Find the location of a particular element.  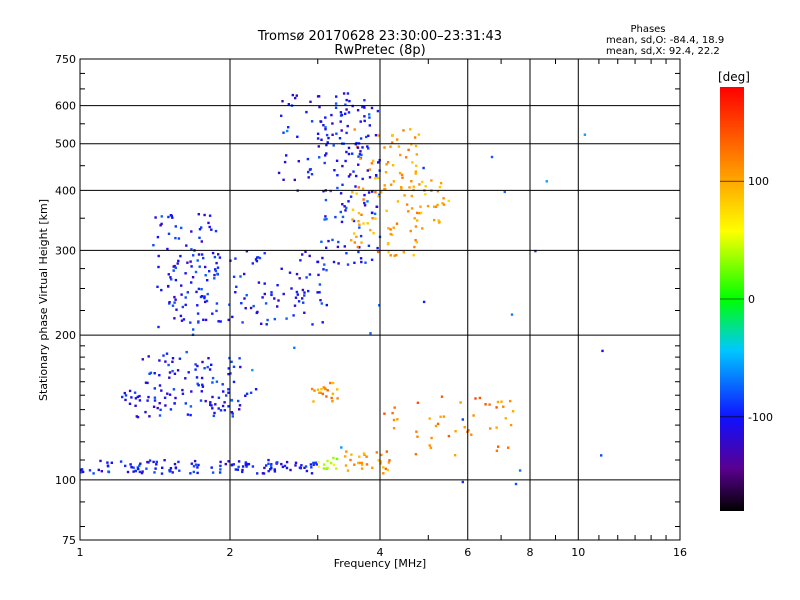

x-tick-label: 10 is located at coordinates (578, 552).